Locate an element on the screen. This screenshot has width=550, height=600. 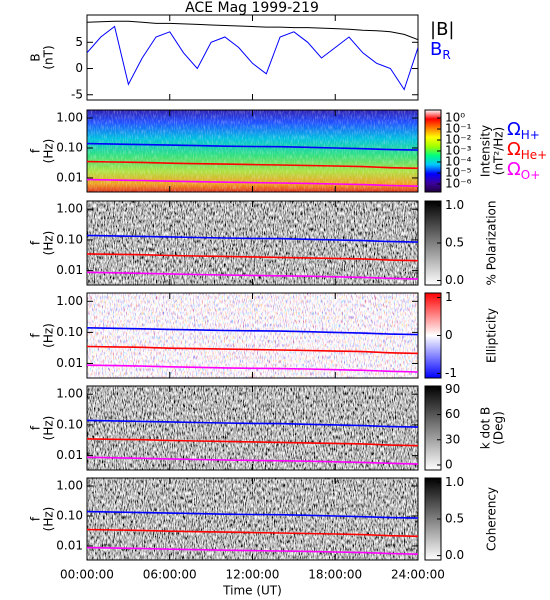
colorbar-tick-label: 10⁻³ is located at coordinates (458, 151).